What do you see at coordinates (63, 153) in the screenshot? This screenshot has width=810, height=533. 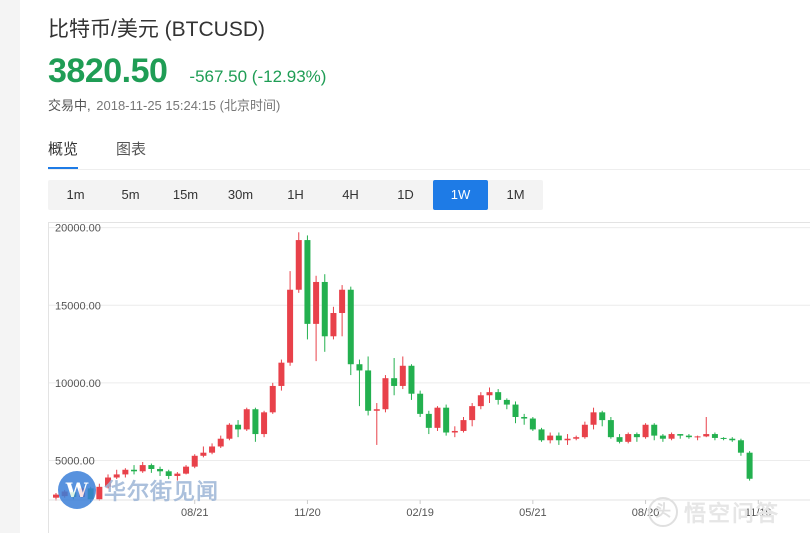 I see `tab-overview: 概览` at bounding box center [63, 153].